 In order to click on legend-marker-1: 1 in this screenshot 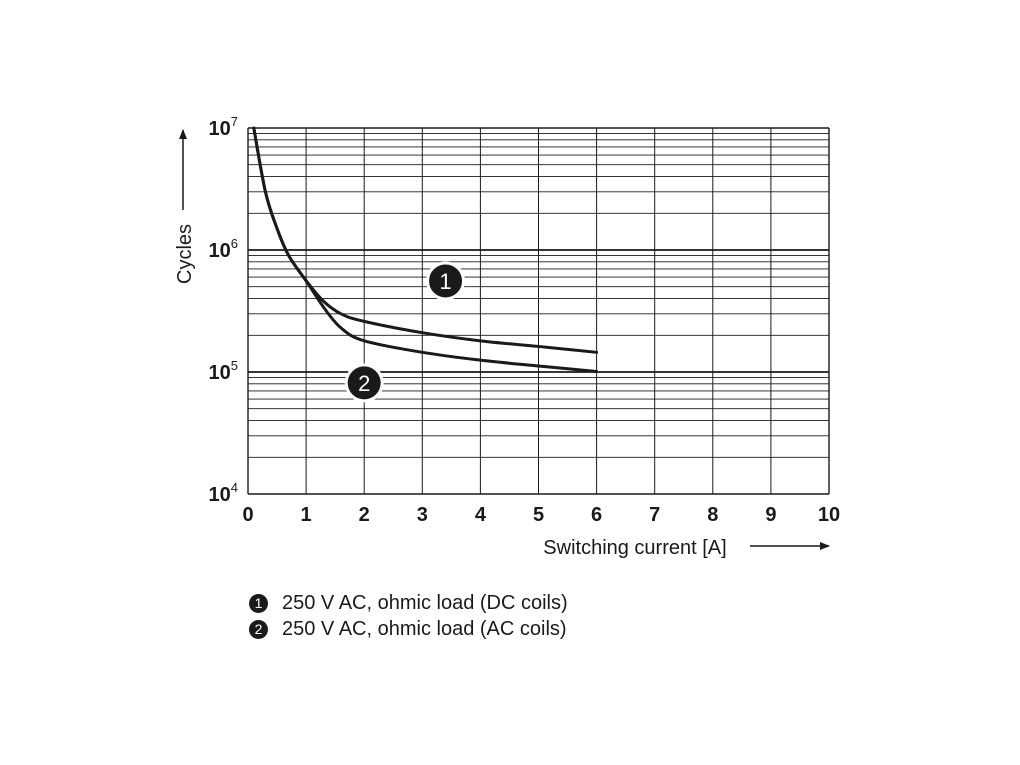, I will do `click(258, 603)`.